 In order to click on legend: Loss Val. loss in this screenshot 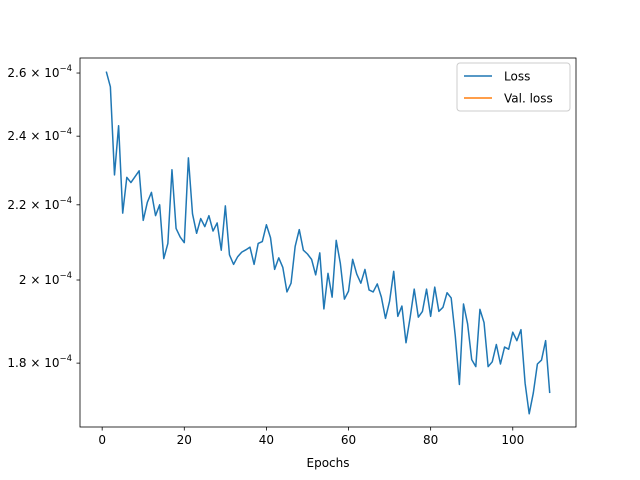, I will do `click(513, 87)`.